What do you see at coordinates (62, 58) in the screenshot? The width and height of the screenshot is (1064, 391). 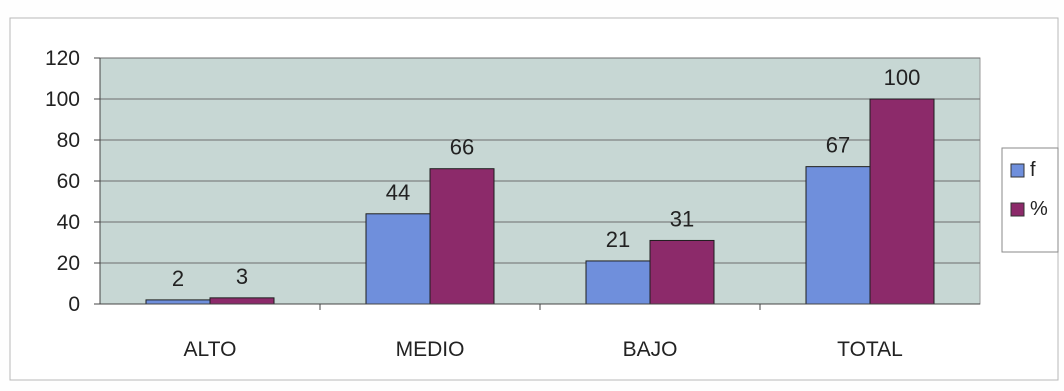 I see `y-tick-label: 120` at bounding box center [62, 58].